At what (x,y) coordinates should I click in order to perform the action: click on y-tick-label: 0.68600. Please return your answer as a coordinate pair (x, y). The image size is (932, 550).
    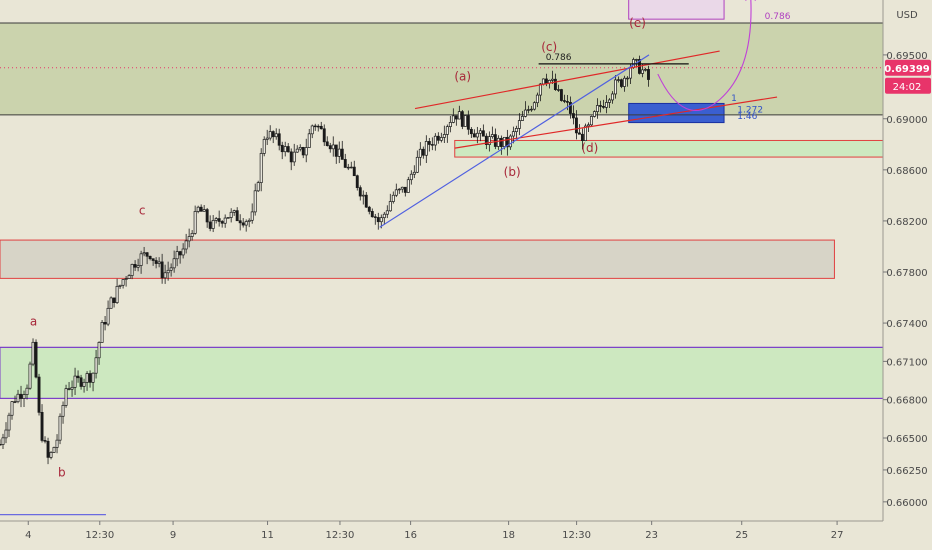
    Looking at the image, I should click on (906, 171).